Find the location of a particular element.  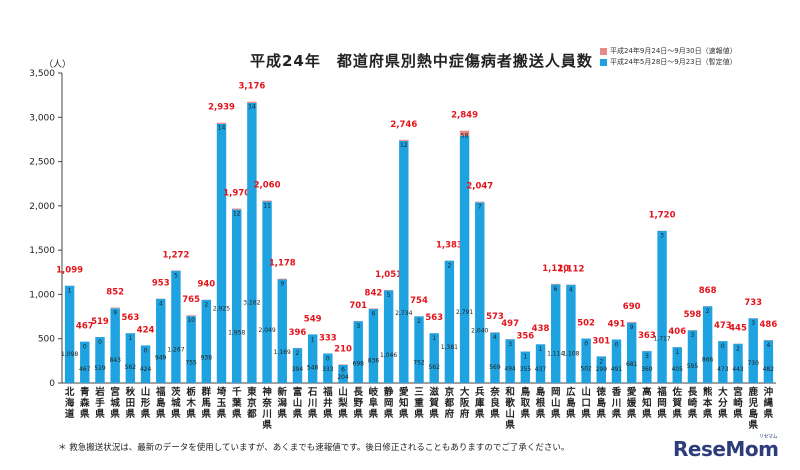

data-label-total: 563 is located at coordinates (434, 318).